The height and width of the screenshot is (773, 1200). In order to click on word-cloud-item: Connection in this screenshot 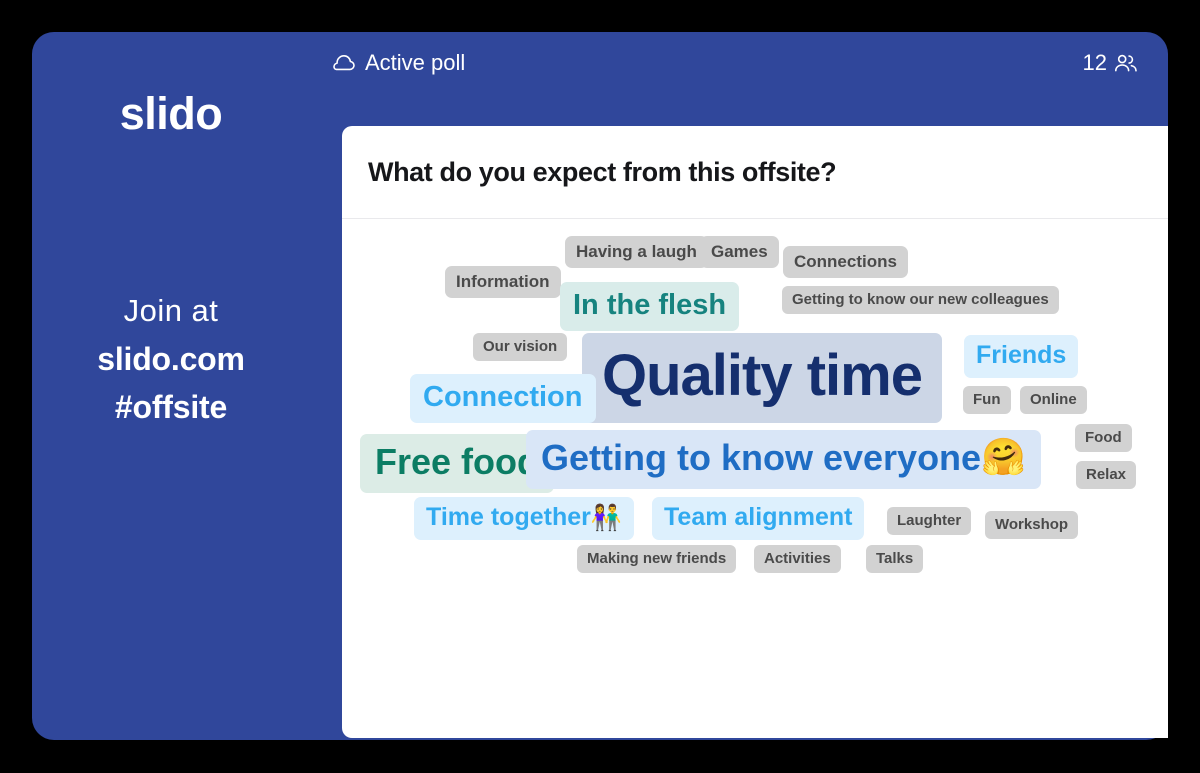, I will do `click(503, 398)`.